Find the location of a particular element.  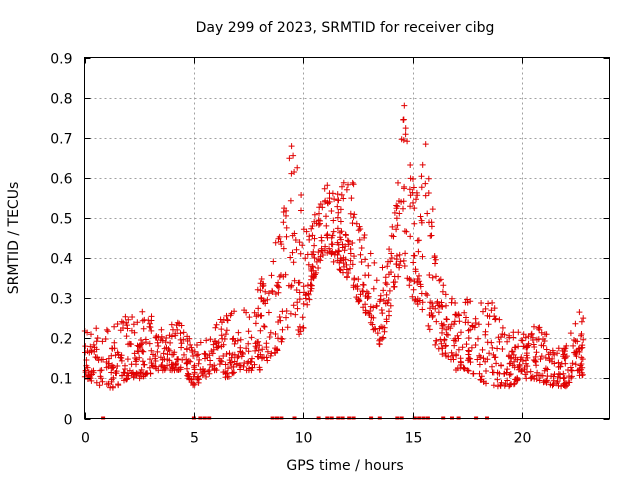

y-tick-label: 0.9 is located at coordinates (61, 60).